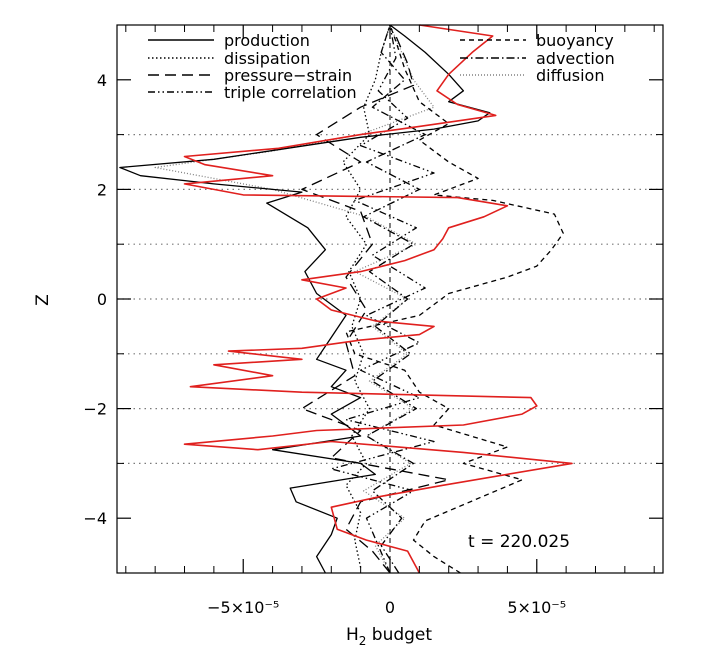 This screenshot has height=649, width=722. I want to click on legend-label: pressure−strain, so click(288, 75).